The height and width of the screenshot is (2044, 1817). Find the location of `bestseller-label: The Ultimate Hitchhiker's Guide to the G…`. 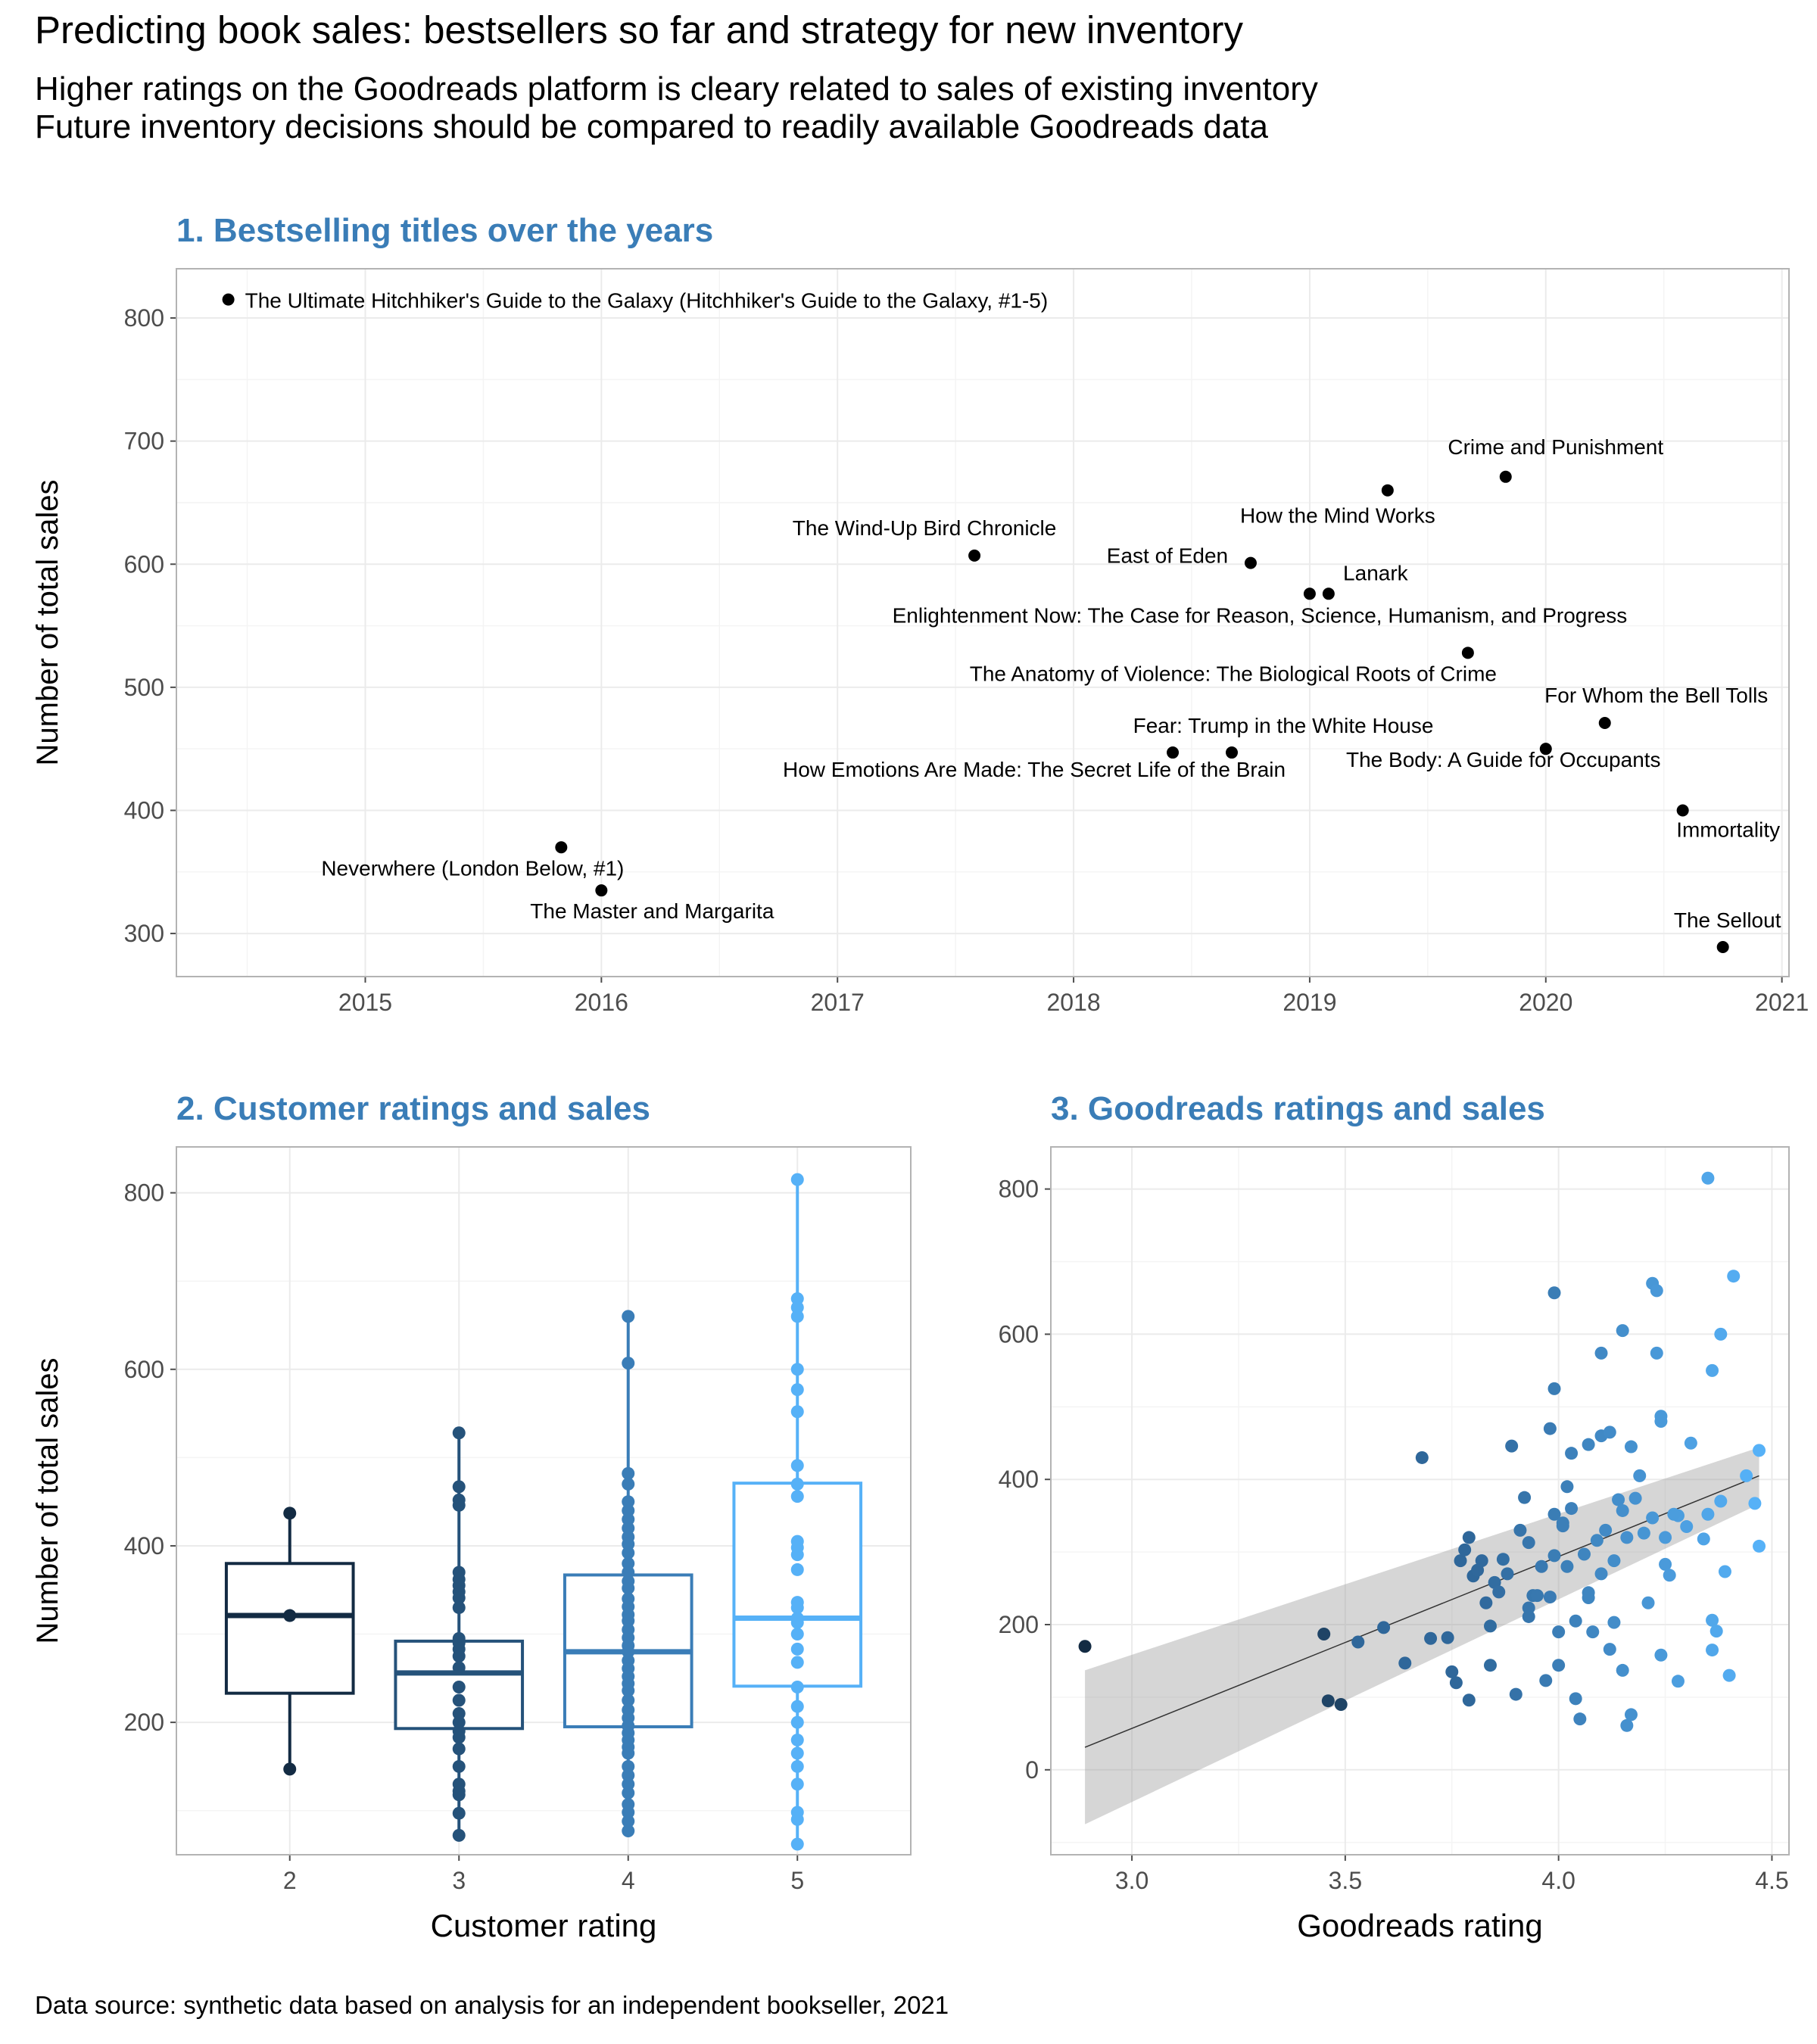

bestseller-label: The Ultimate Hitchhiker's Guide to the G… is located at coordinates (647, 301).